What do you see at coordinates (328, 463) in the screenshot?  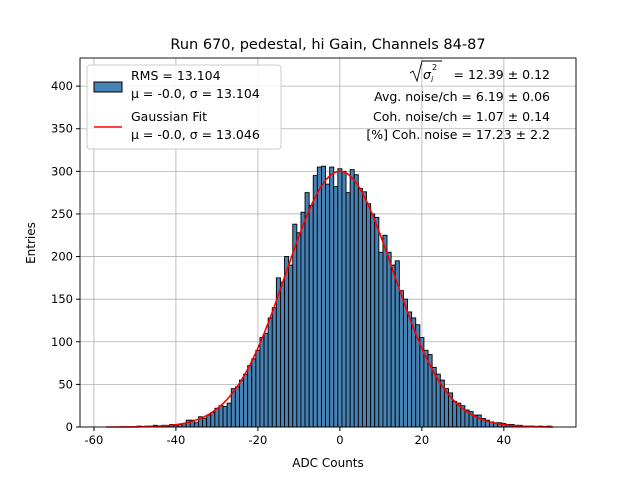 I see `x-axis-label: ADC Counts` at bounding box center [328, 463].